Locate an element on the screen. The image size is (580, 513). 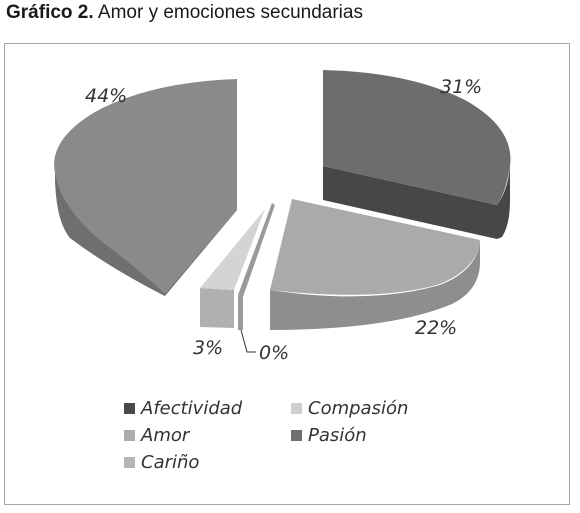
slice-pasion-top is located at coordinates (145, 186).